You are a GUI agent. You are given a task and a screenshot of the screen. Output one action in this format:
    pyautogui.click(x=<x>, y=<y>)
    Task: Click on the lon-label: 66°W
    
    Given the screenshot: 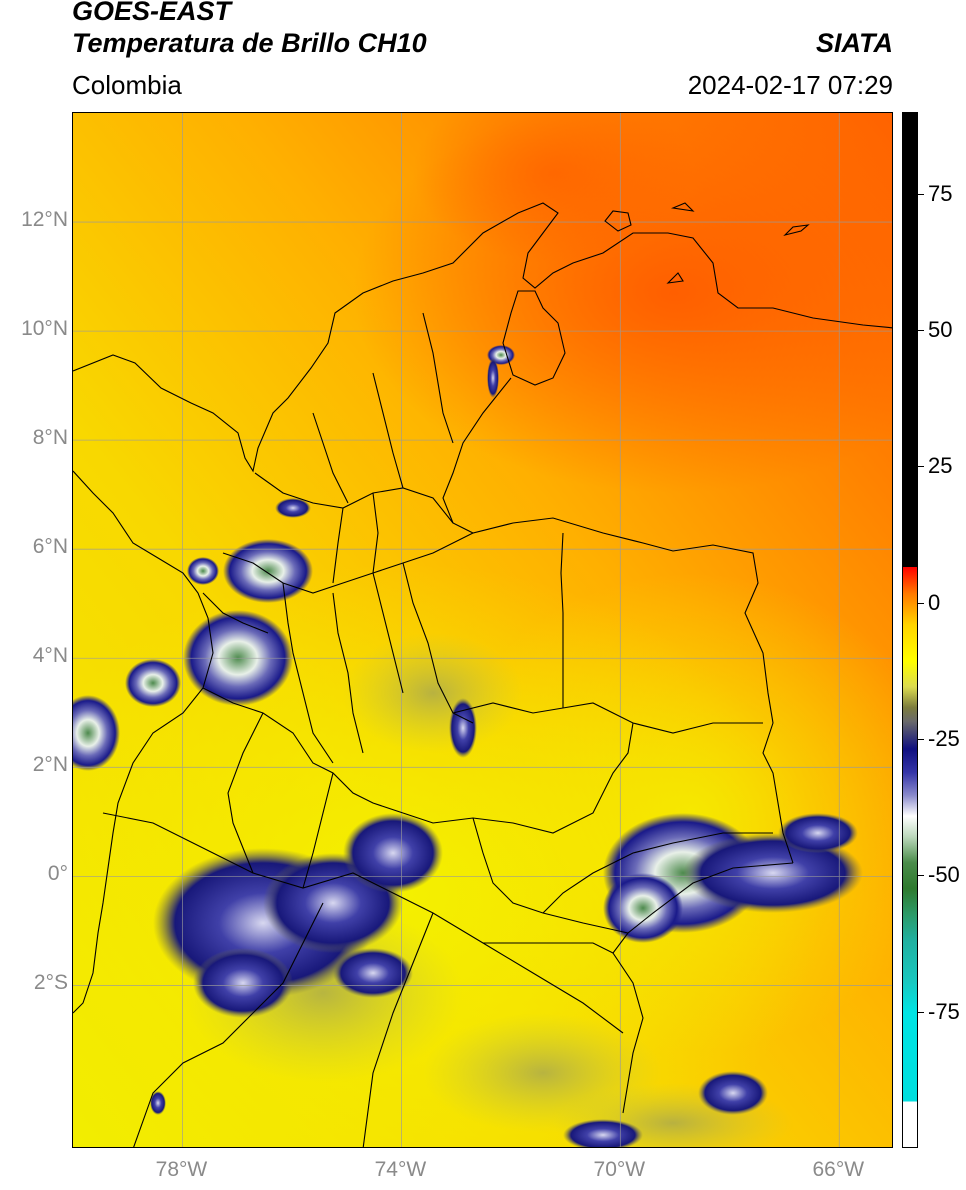 What is the action you would take?
    pyautogui.click(x=838, y=1169)
    